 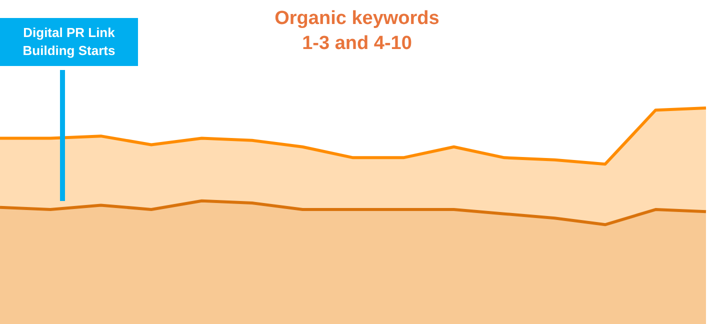 What do you see at coordinates (357, 18) in the screenshot?
I see `chart-title: Organic keywords` at bounding box center [357, 18].